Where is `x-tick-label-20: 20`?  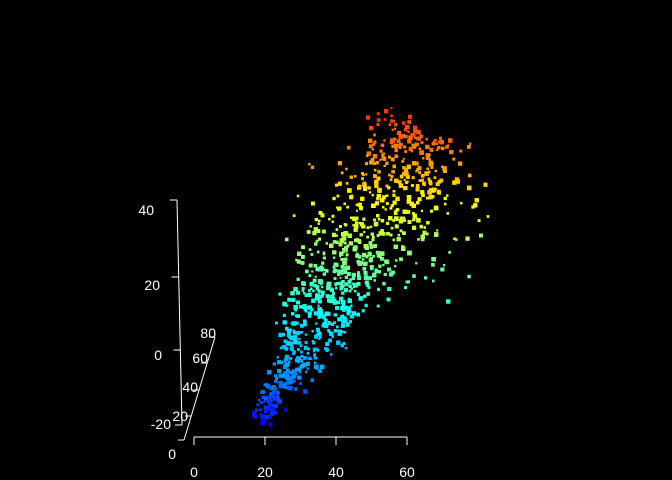 x-tick-label-20: 20 is located at coordinates (265, 472).